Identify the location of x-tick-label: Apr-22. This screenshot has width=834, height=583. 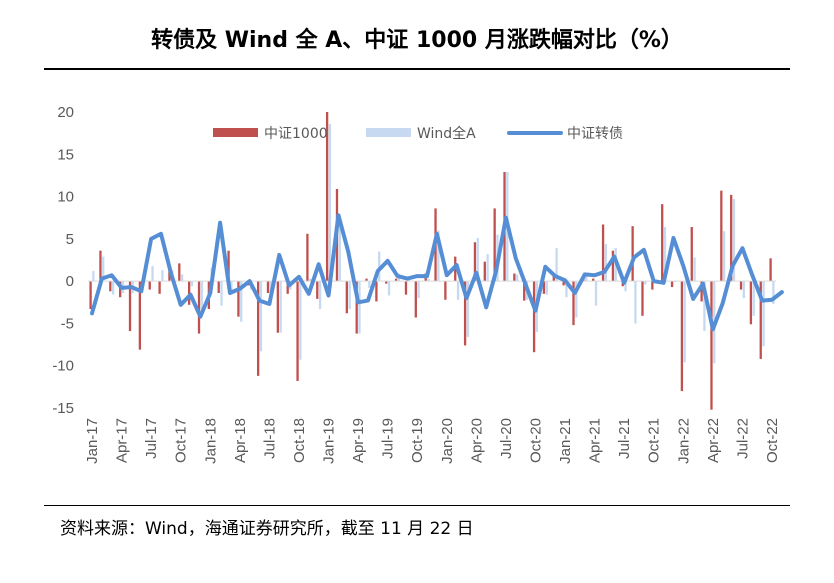
(713, 440).